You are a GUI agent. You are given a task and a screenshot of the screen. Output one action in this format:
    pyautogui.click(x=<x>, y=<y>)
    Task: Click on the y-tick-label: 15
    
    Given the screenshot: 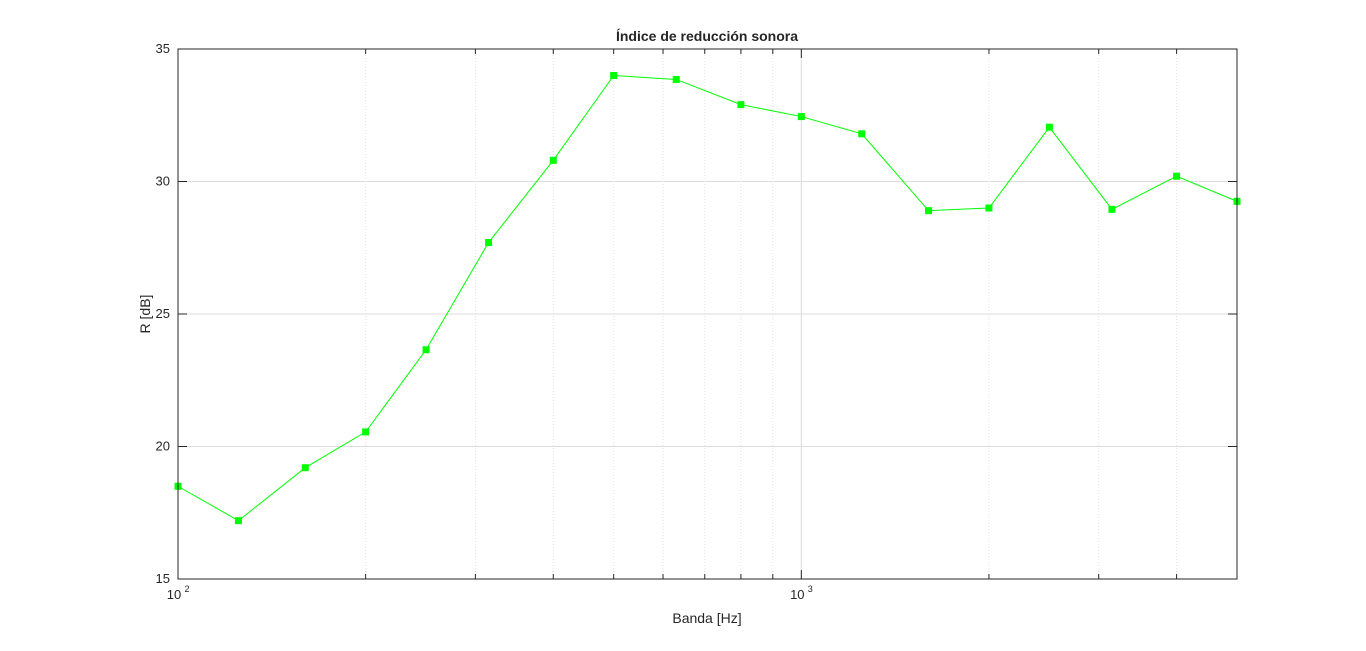 What is the action you would take?
    pyautogui.click(x=163, y=578)
    